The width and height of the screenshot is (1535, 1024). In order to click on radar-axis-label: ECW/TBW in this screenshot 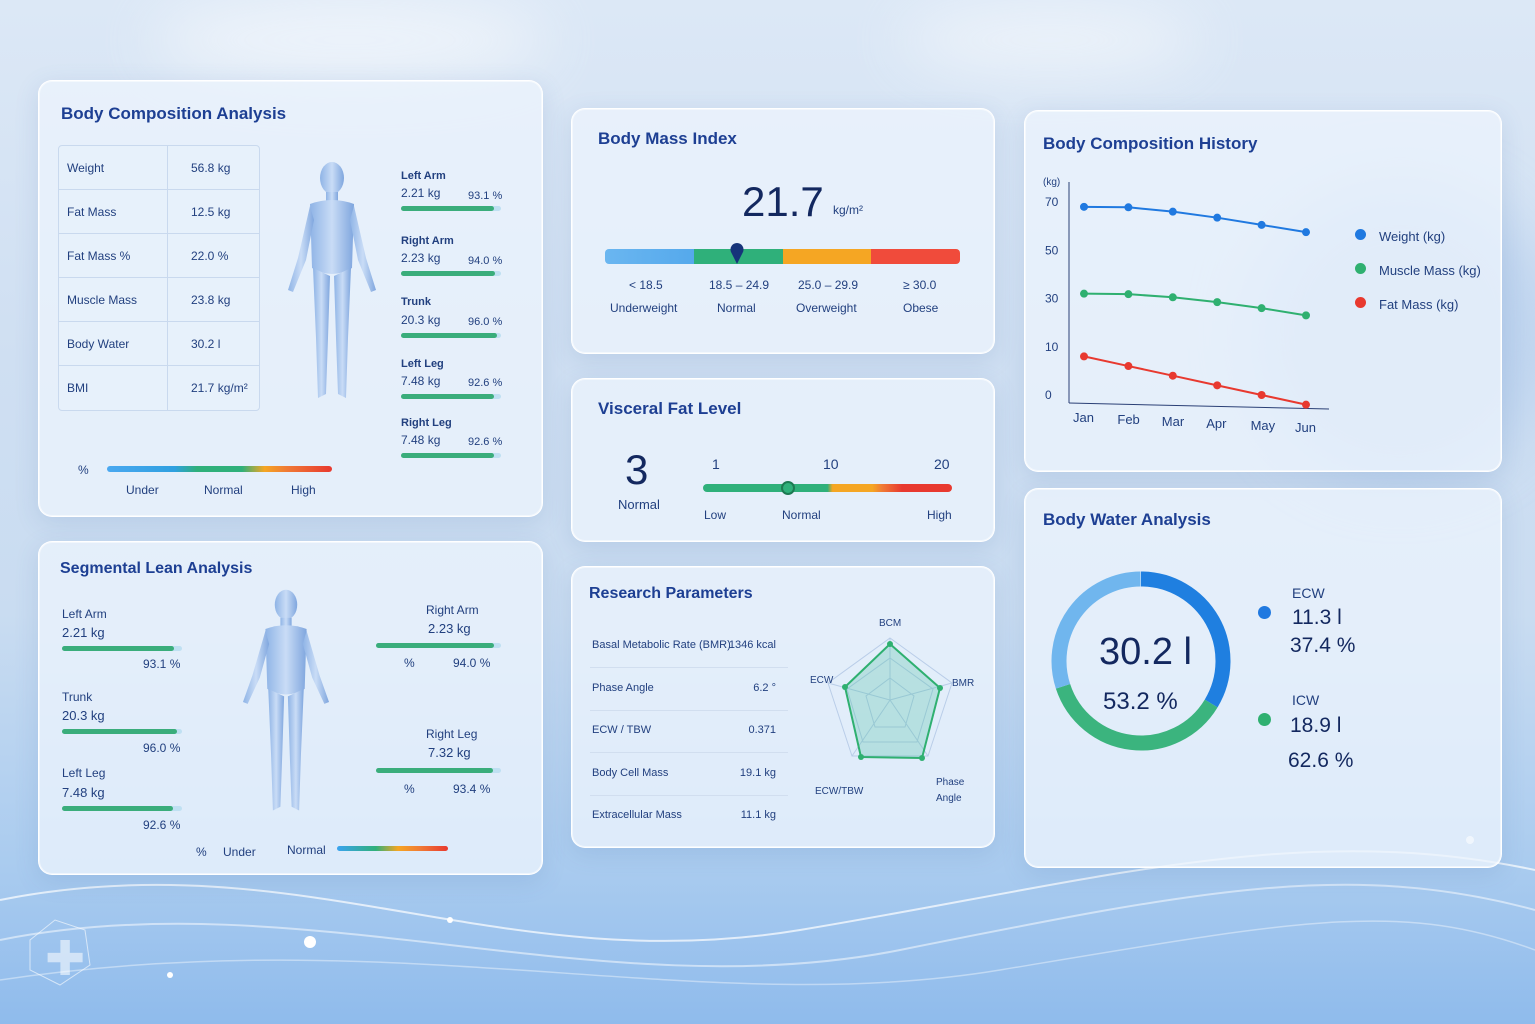, I will do `click(839, 791)`.